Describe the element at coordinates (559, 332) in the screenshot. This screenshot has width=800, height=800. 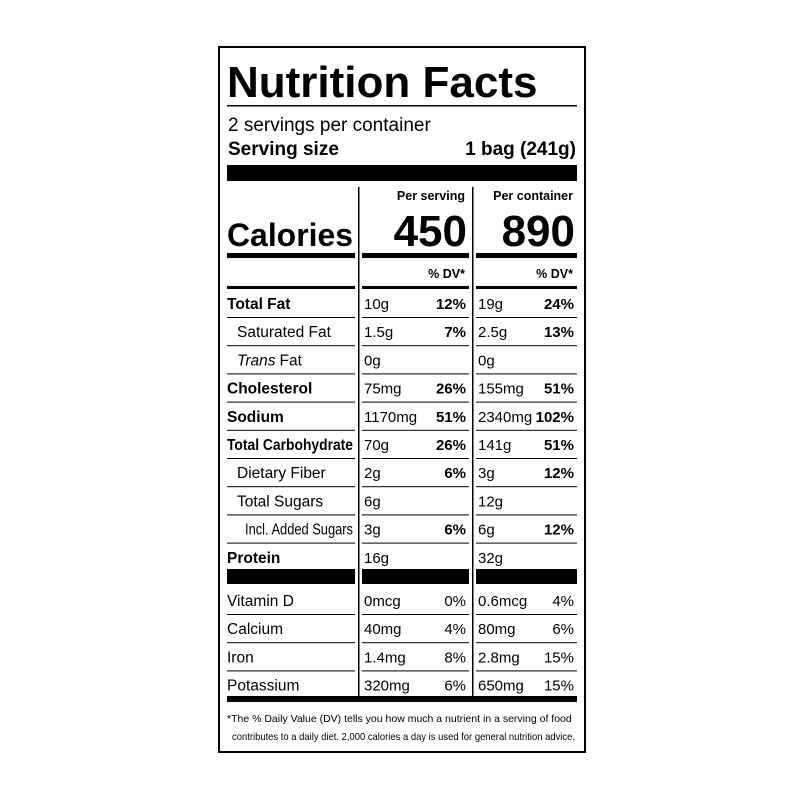
I see `daily-value: 13%` at that location.